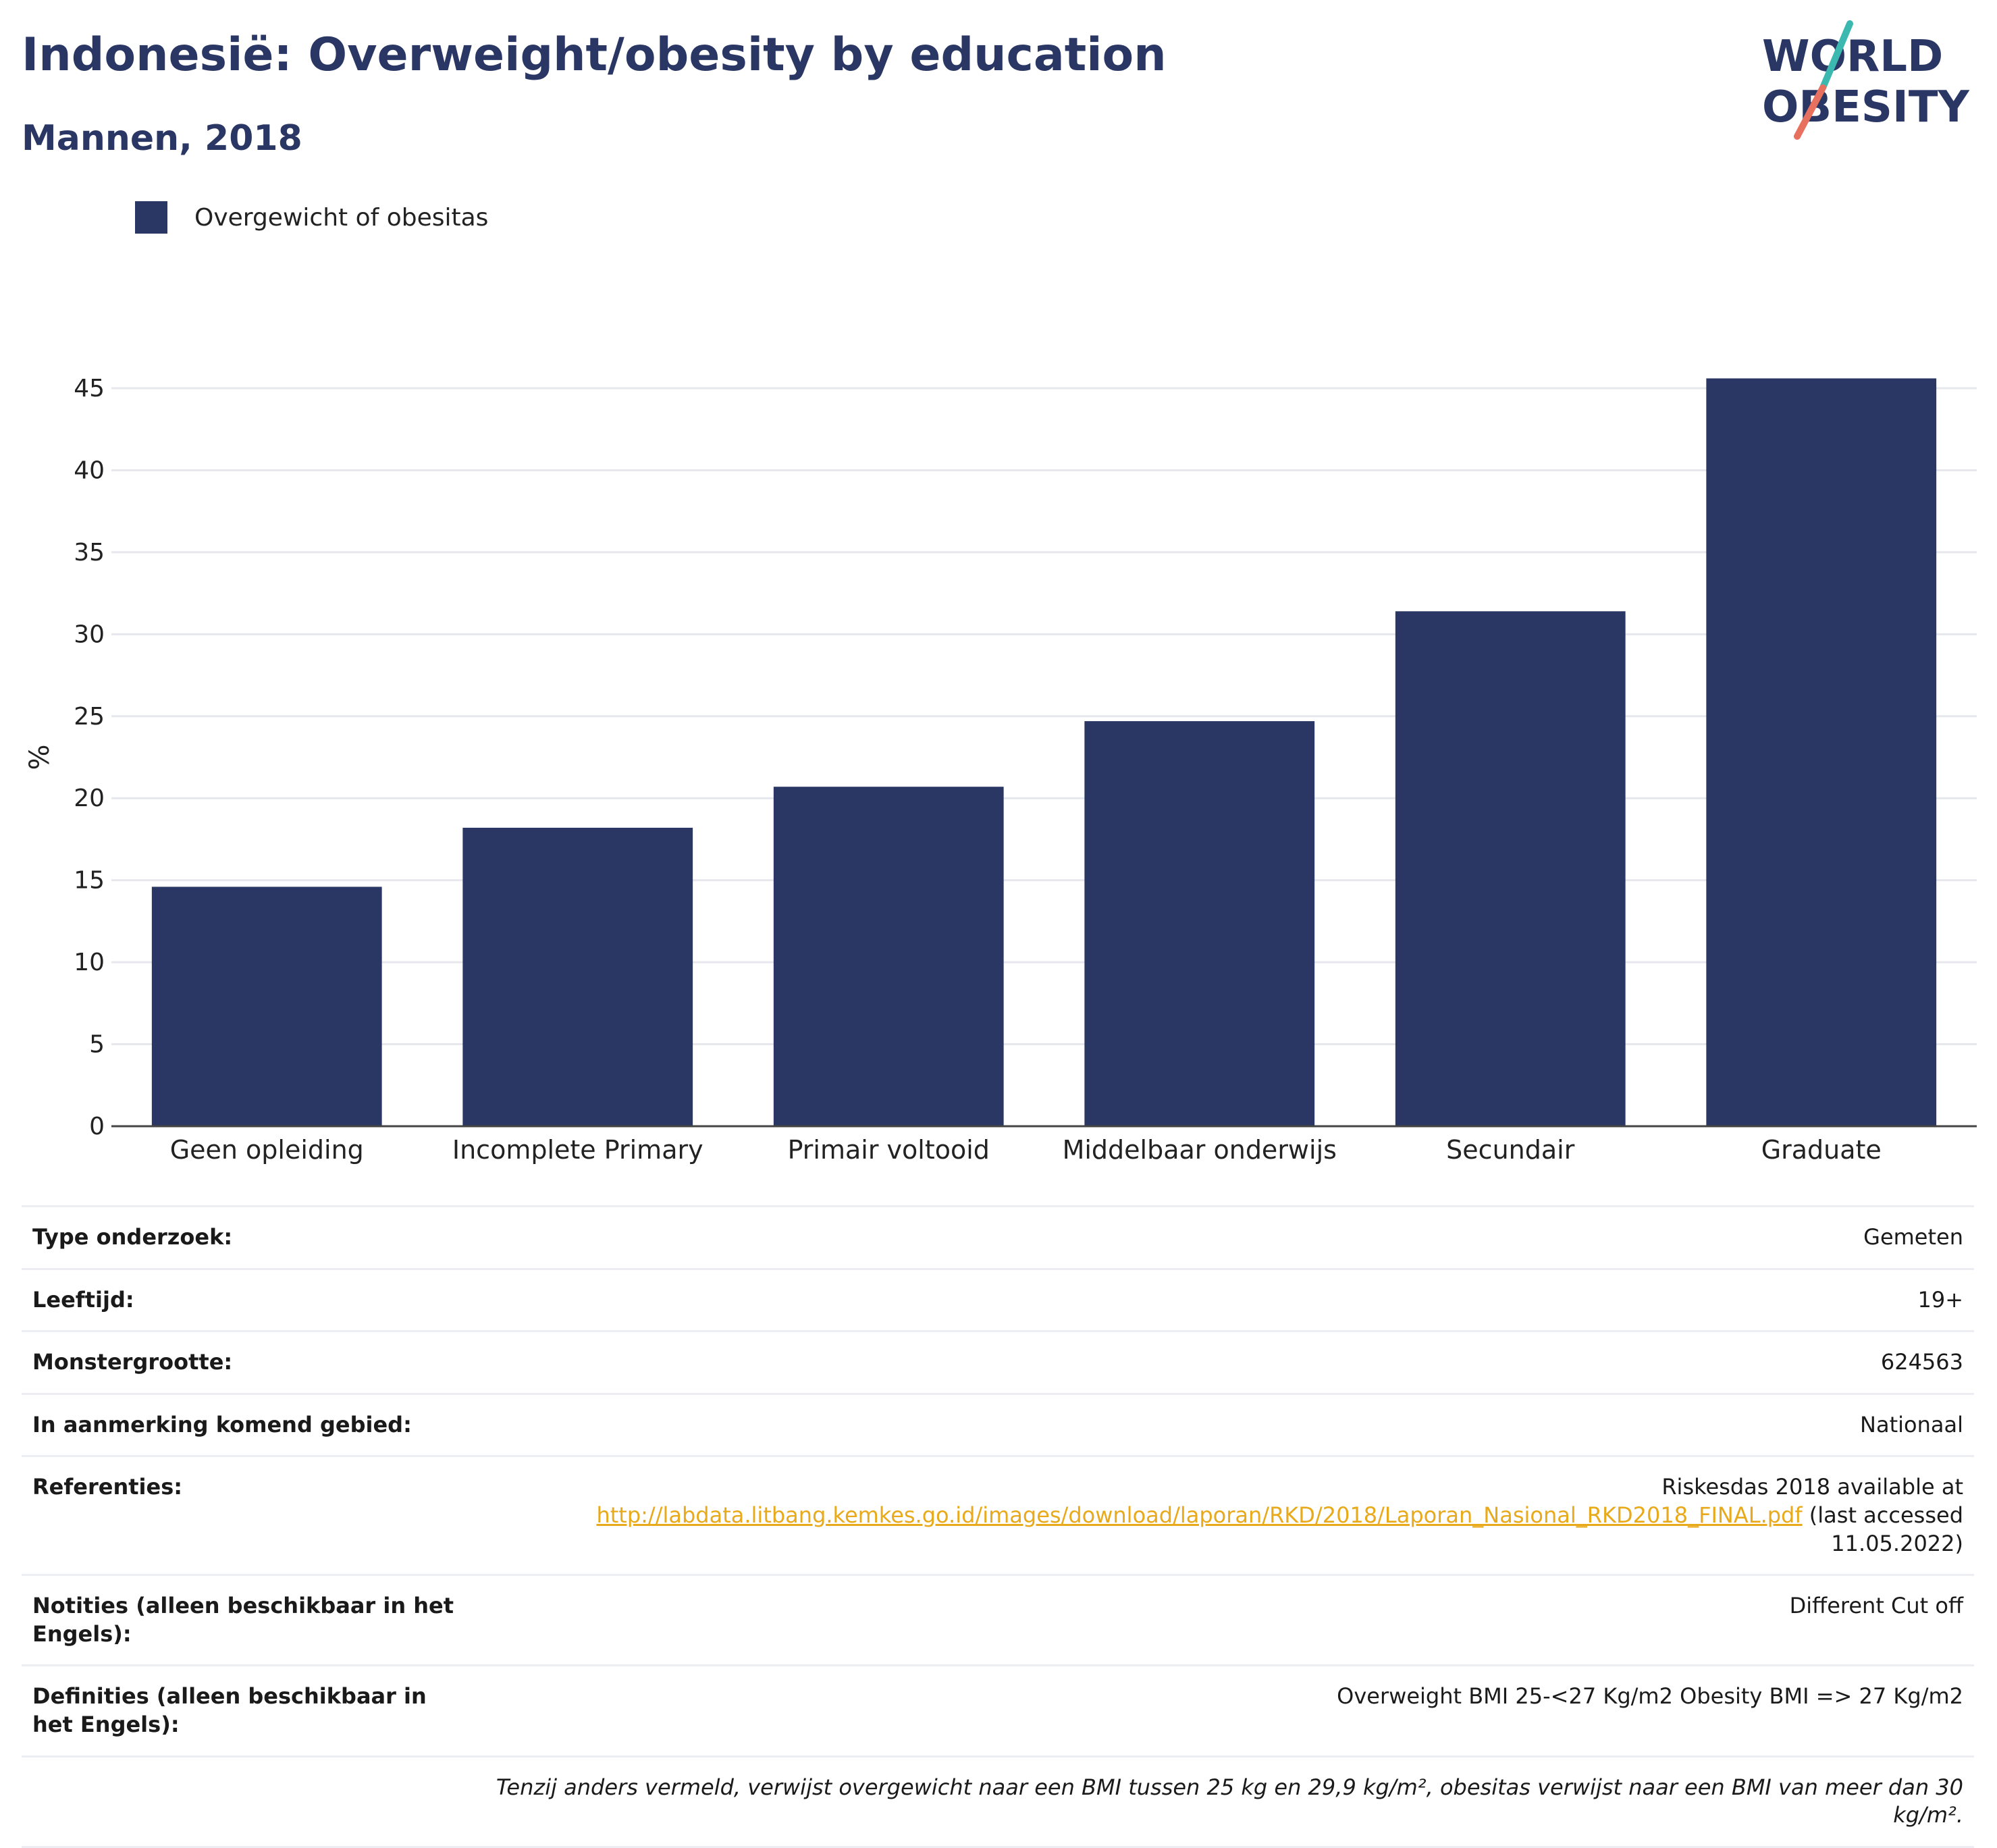  I want to click on y-tick-label: 0, so click(97, 1126).